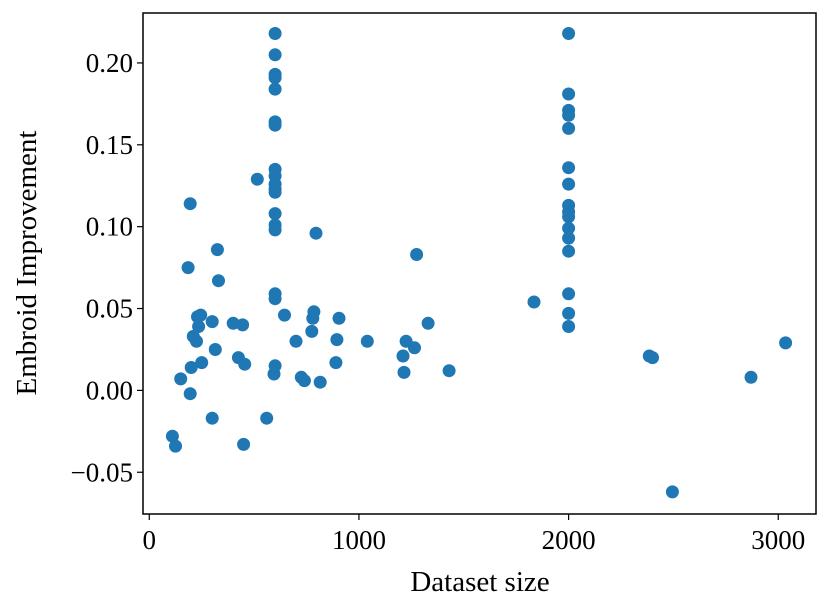 The height and width of the screenshot is (611, 830). What do you see at coordinates (479, 582) in the screenshot?
I see `x-axis-label: Dataset size` at bounding box center [479, 582].